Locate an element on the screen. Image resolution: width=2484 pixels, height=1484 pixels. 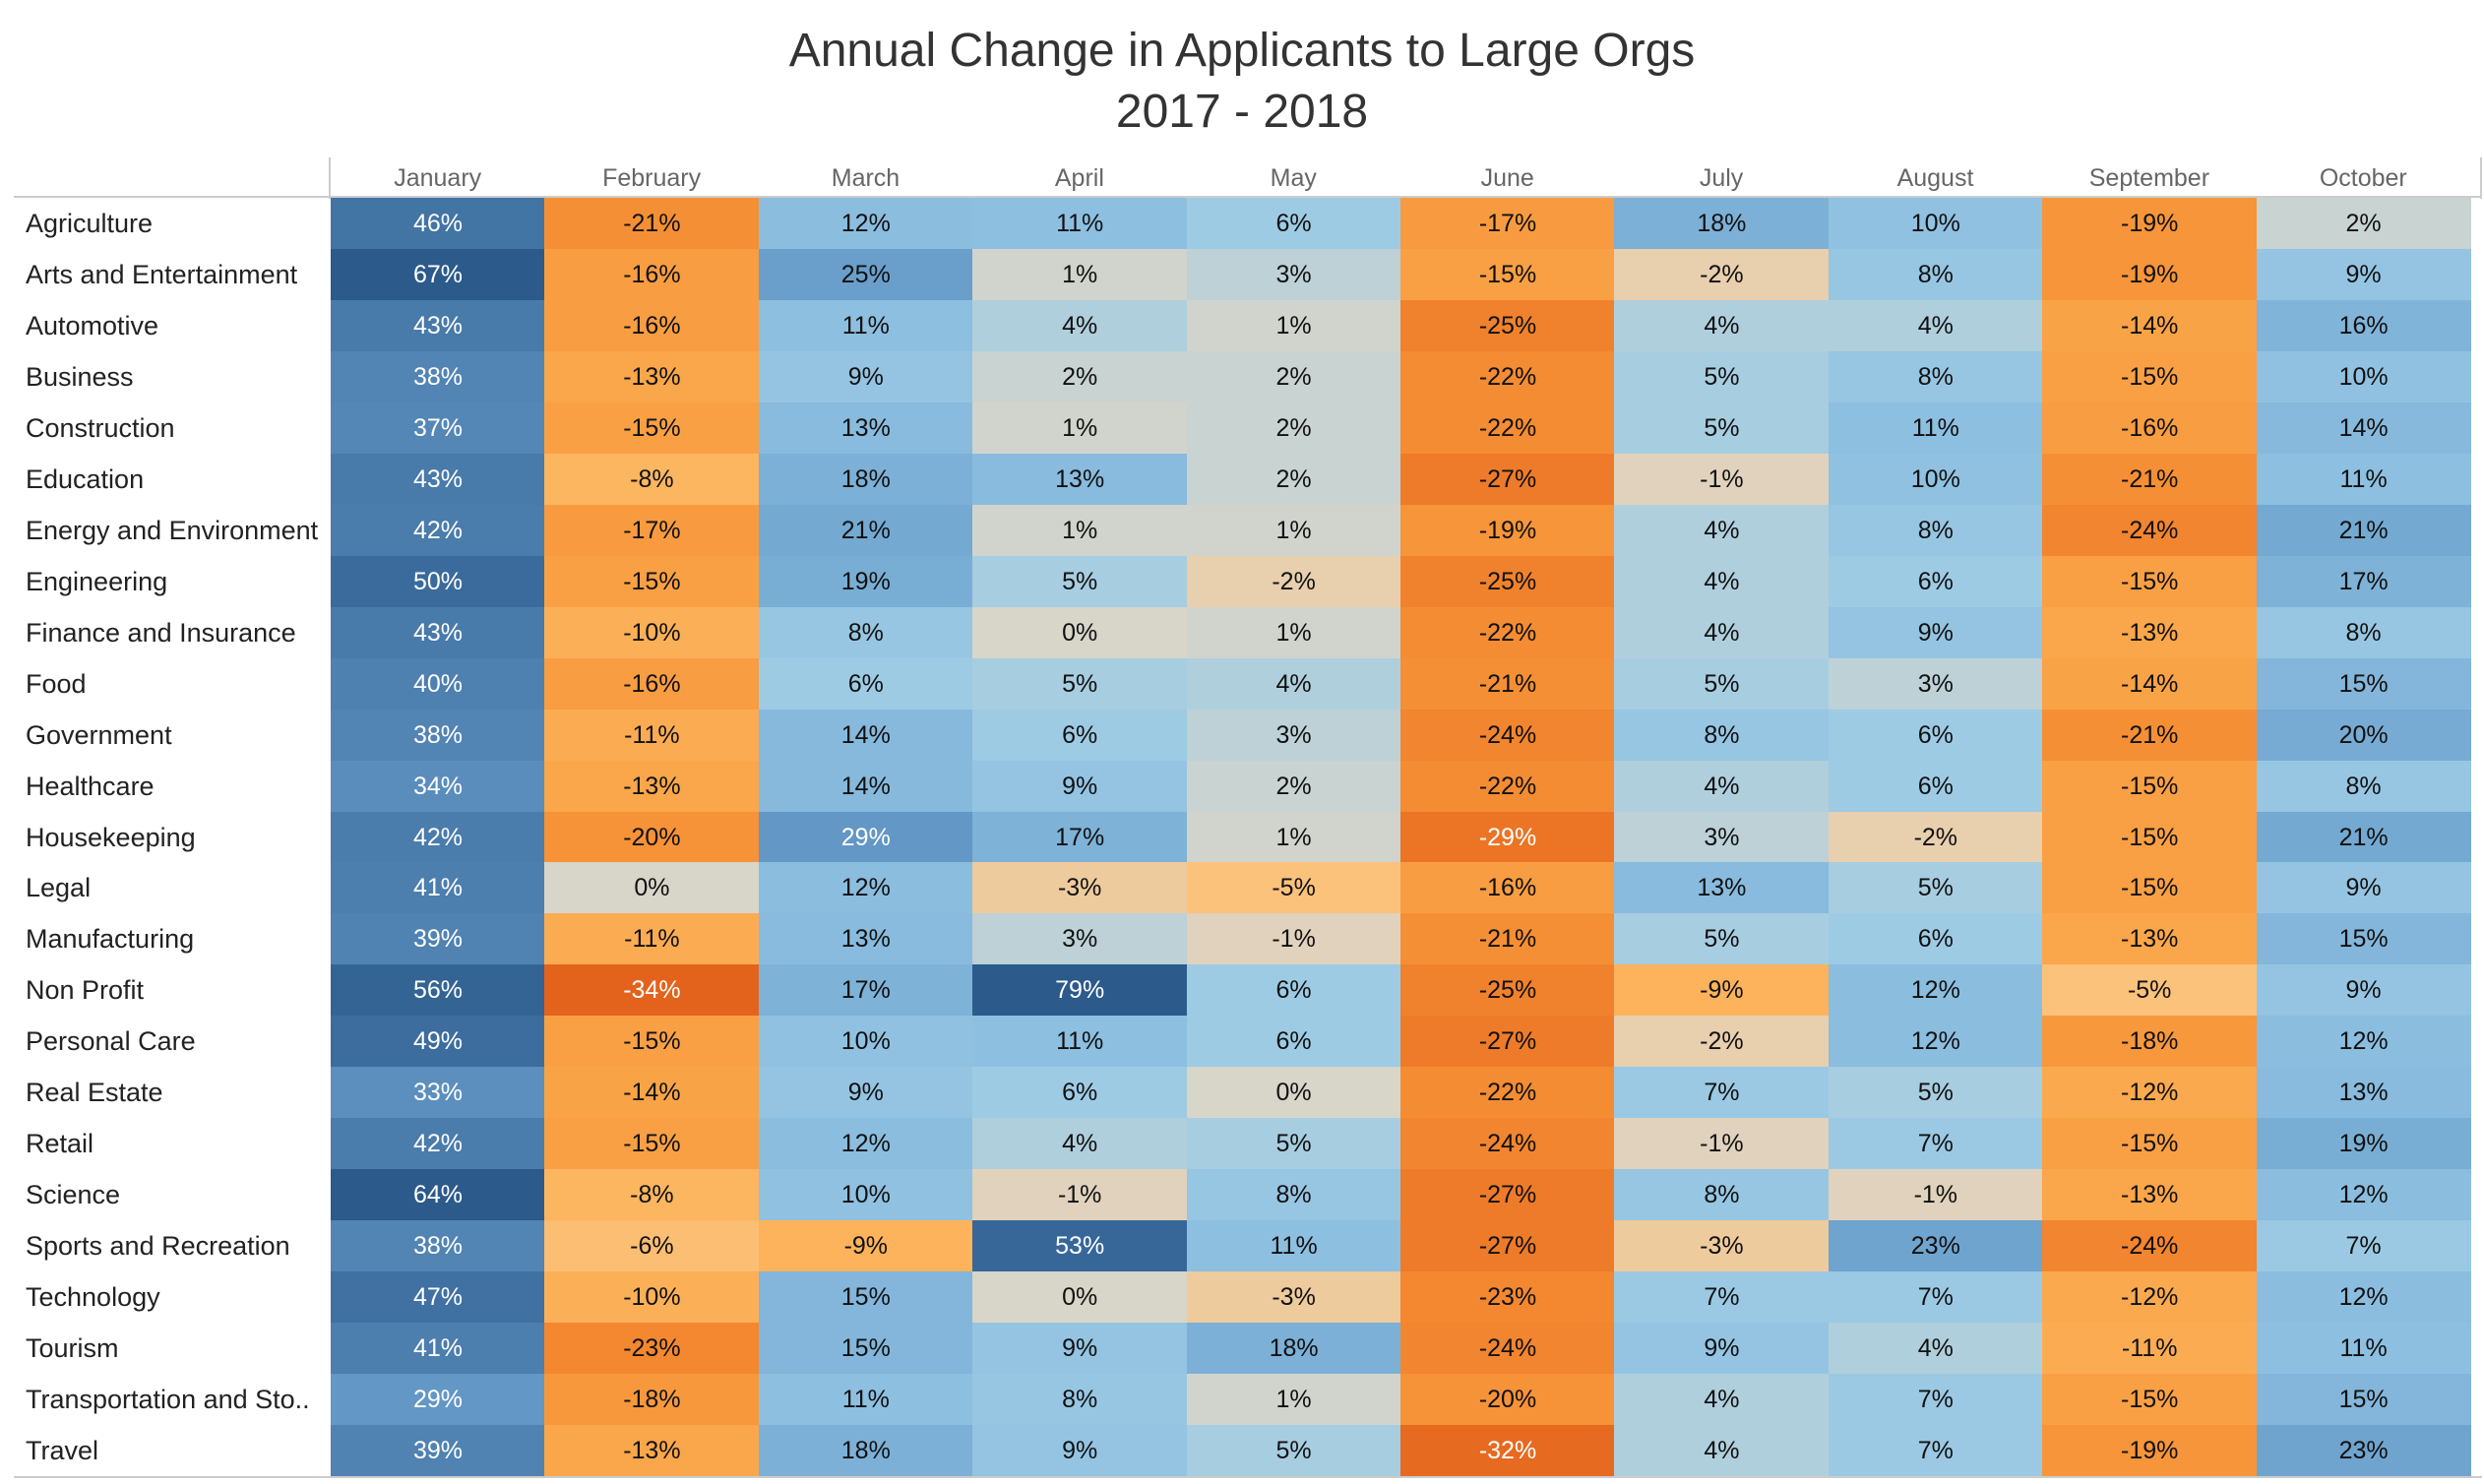
heatmap-cell: 79% is located at coordinates (1080, 990).